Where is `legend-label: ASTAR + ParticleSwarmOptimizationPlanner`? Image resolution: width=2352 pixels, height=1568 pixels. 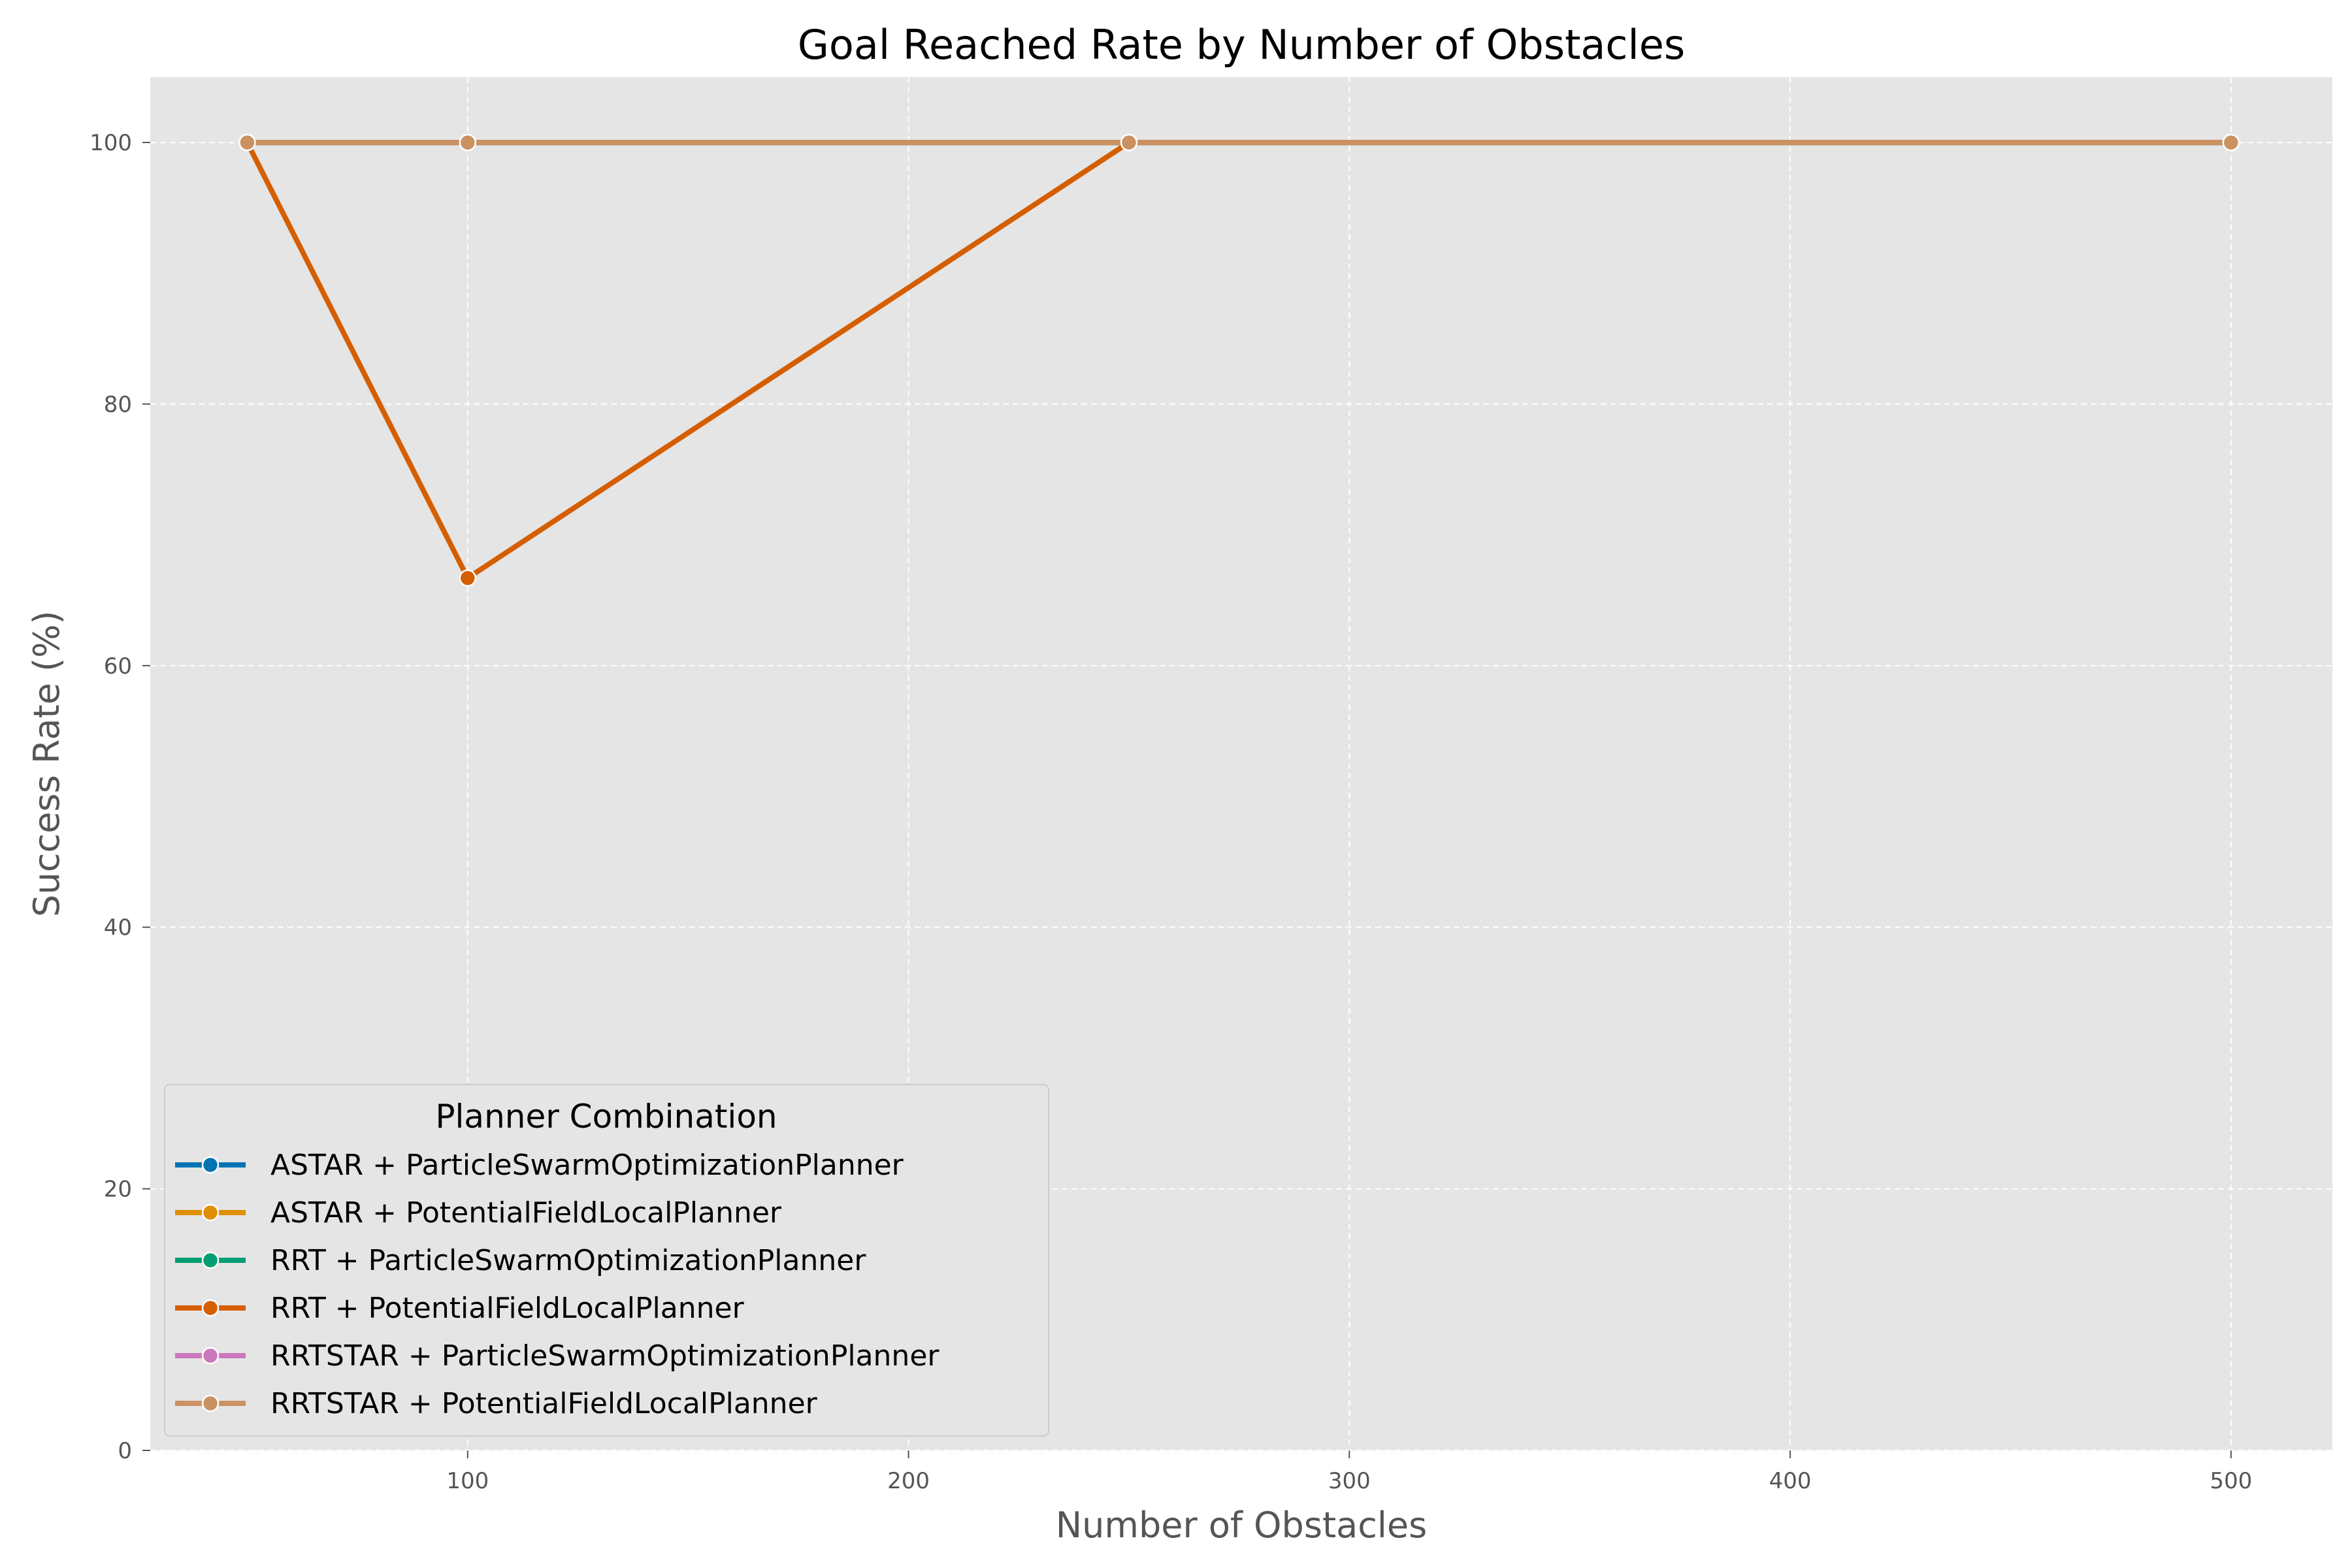
legend-label: ASTAR + ParticleSwarmOptimizationPlanner is located at coordinates (587, 1165).